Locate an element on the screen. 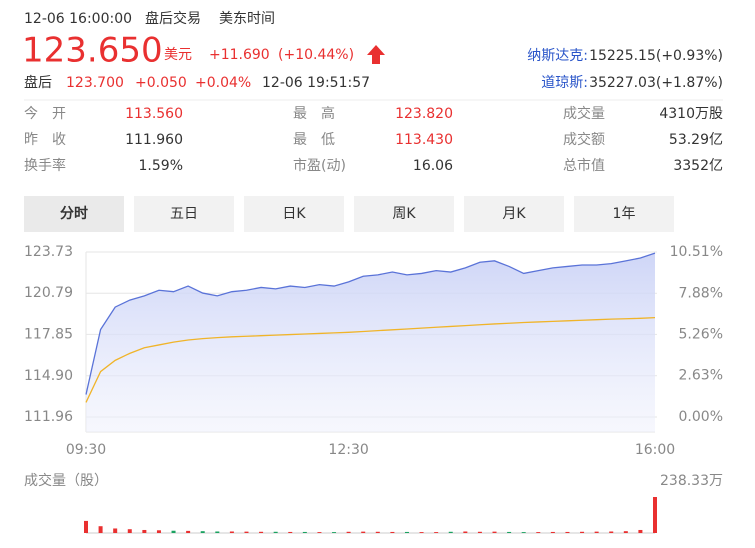  stat-value: 53.29亿 is located at coordinates (696, 140).